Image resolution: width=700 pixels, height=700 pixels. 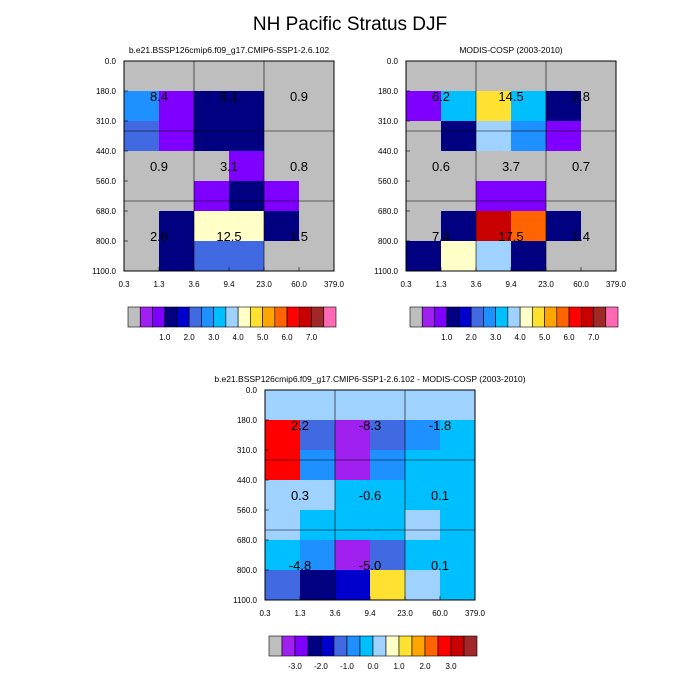 I want to click on box-value-label: 17.5, so click(x=510, y=236).